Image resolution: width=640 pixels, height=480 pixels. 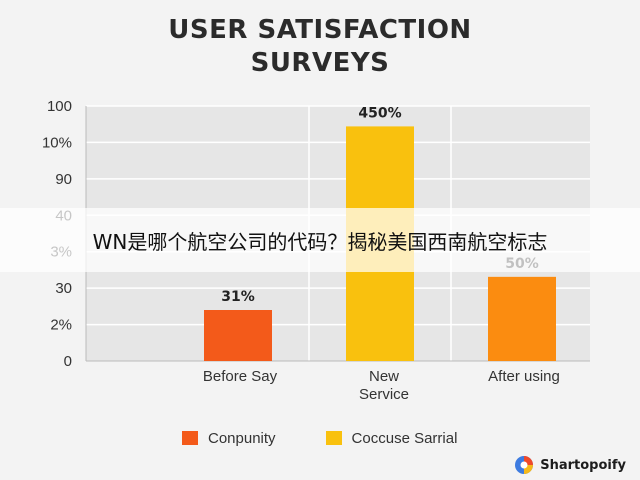 I want to click on legend-item-series-1: Coccuse Sarrial, so click(x=391, y=438).